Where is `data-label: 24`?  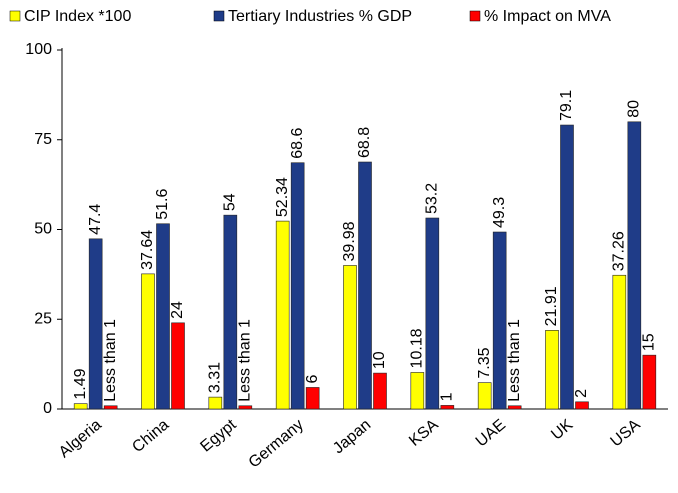
data-label: 24 is located at coordinates (177, 310).